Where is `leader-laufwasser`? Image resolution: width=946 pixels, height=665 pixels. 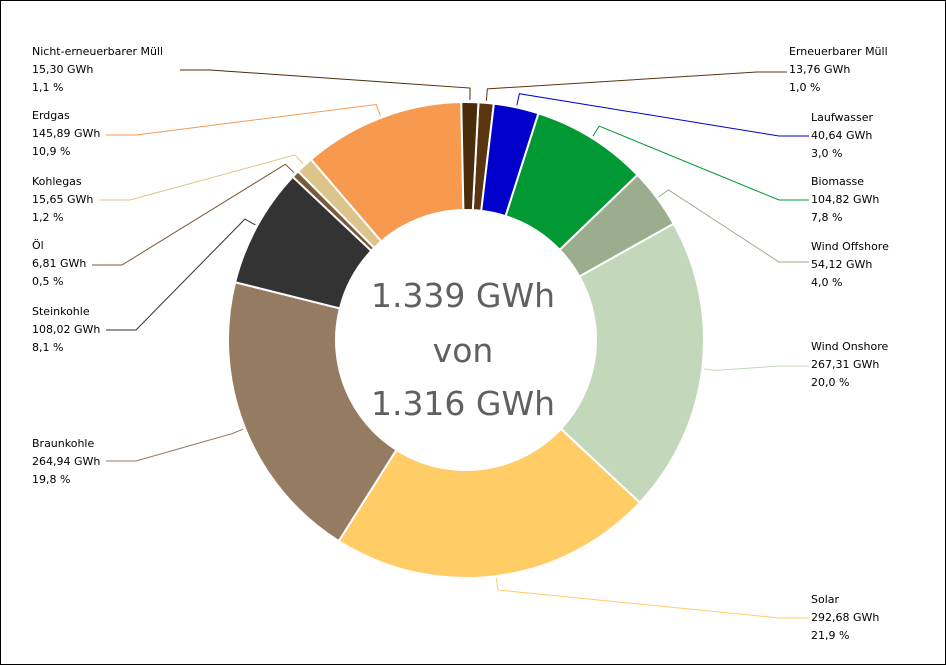
leader-laufwasser is located at coordinates (662, 115).